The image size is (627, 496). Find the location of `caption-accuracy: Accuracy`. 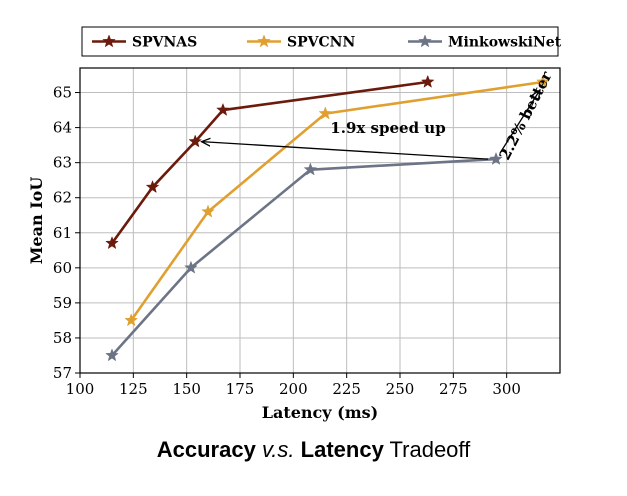

caption-accuracy: Accuracy is located at coordinates (206, 449).